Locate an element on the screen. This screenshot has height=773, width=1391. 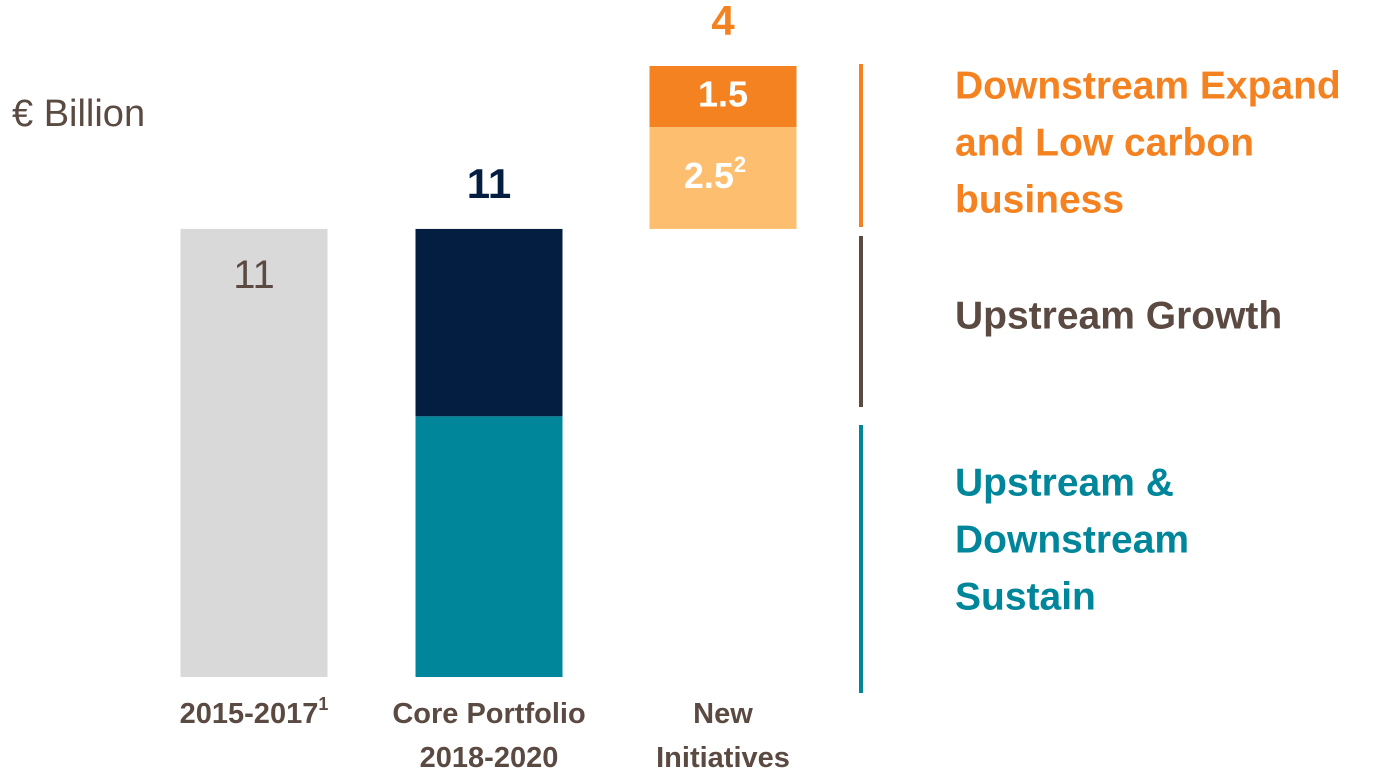
x-tick-label: 2015-20171 is located at coordinates (254, 712).